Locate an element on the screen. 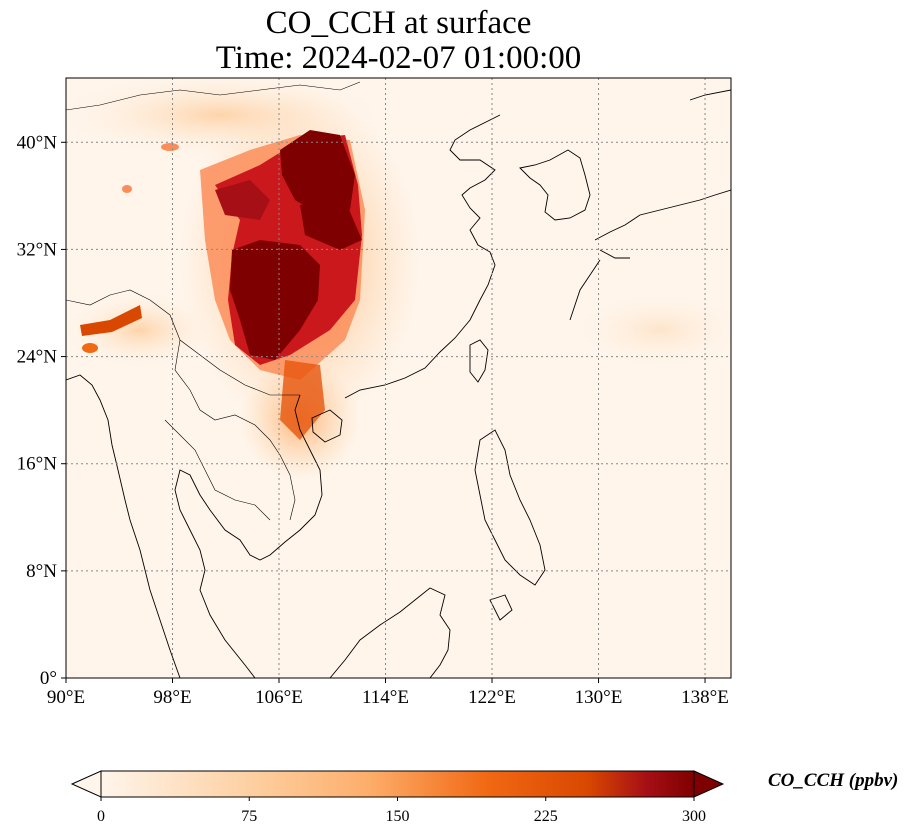 This screenshot has width=921, height=836. colorbar-max-extend is located at coordinates (709, 784).